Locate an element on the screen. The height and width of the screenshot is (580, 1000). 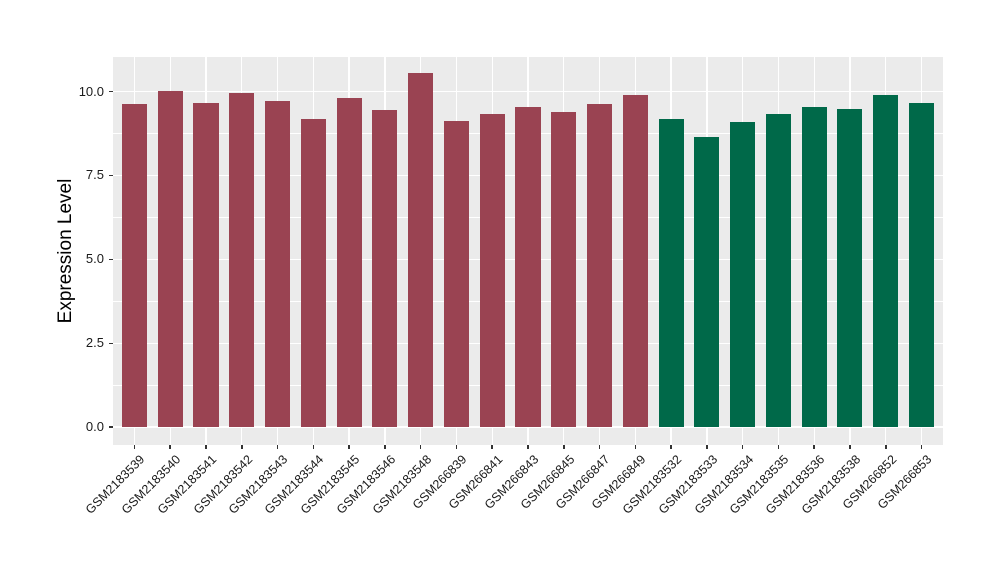
y-tick-label: 0.0 is located at coordinates (94, 427).